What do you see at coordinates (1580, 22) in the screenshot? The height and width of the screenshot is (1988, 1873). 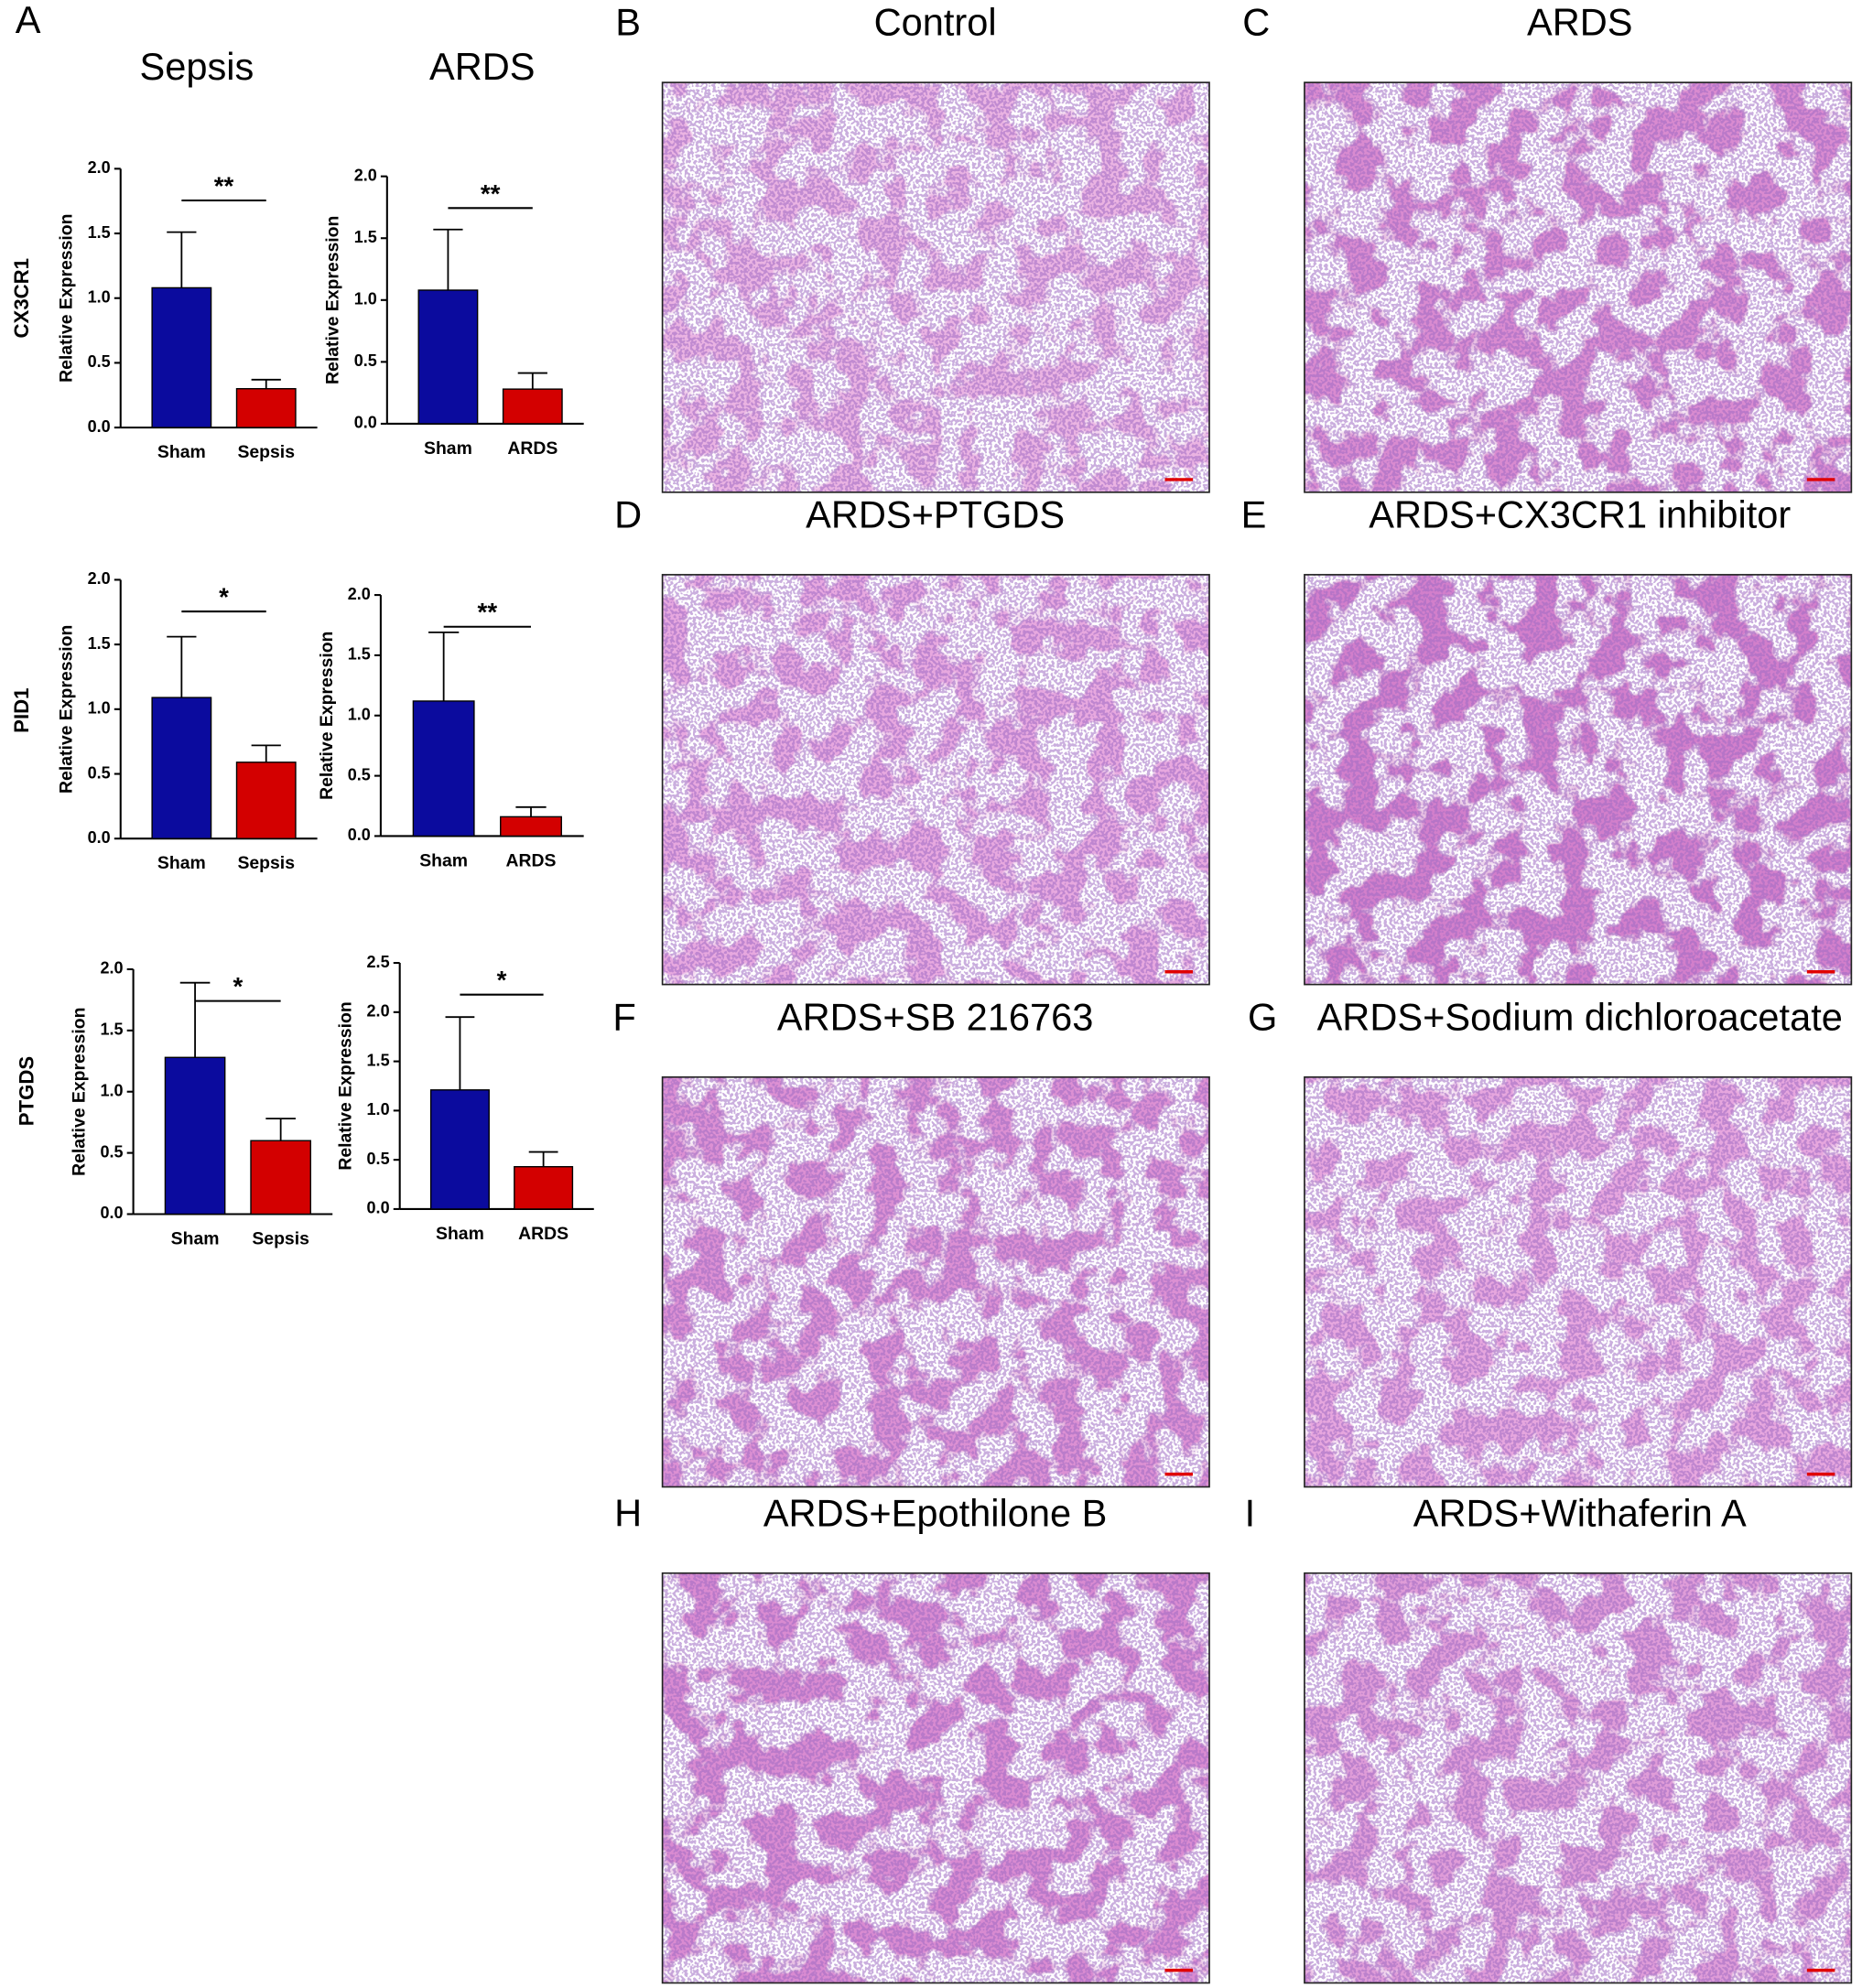 I see `panel-title: ARDS` at bounding box center [1580, 22].